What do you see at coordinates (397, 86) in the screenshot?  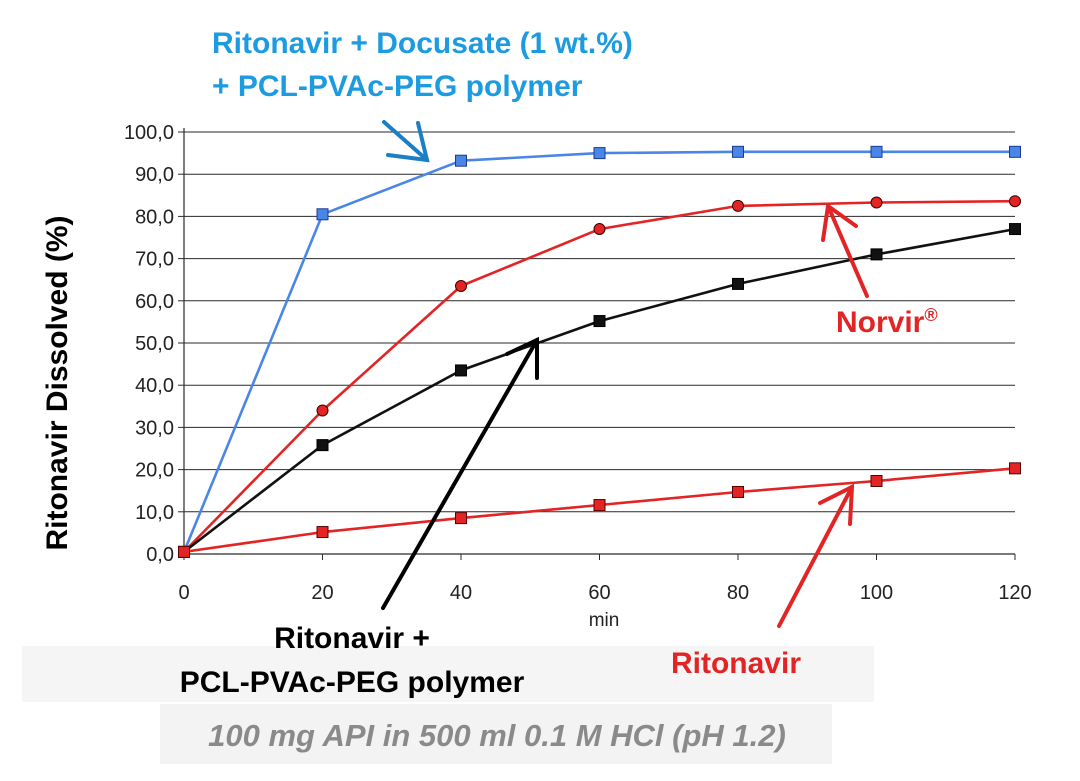 I see `label-docusate-line2: + PCL-PVAc-PEG polymer` at bounding box center [397, 86].